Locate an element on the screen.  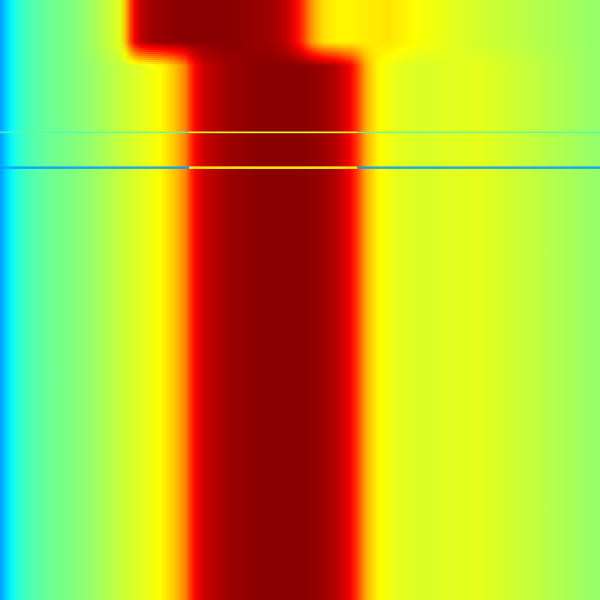
heatmap-anomaly-lines is located at coordinates (300, 150).